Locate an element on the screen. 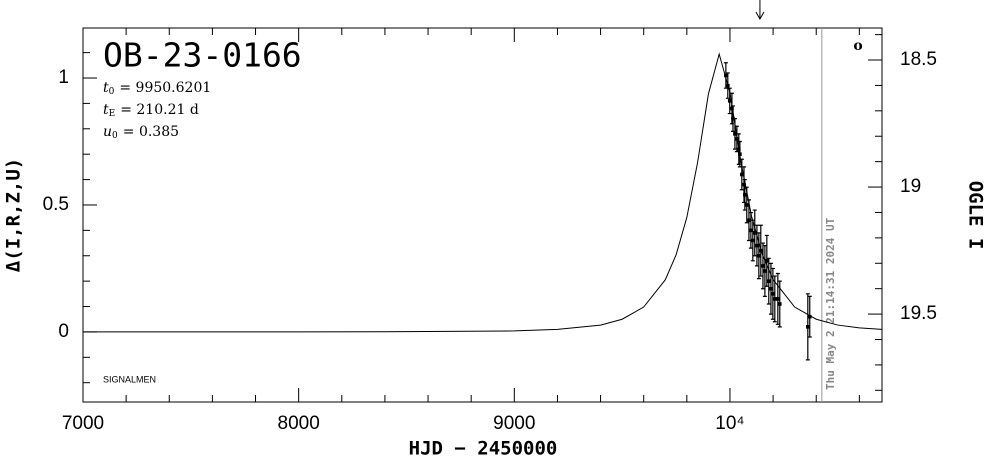 The width and height of the screenshot is (986, 459). y-axis-label: Δ(I,R,Z,U) is located at coordinates (14, 215).